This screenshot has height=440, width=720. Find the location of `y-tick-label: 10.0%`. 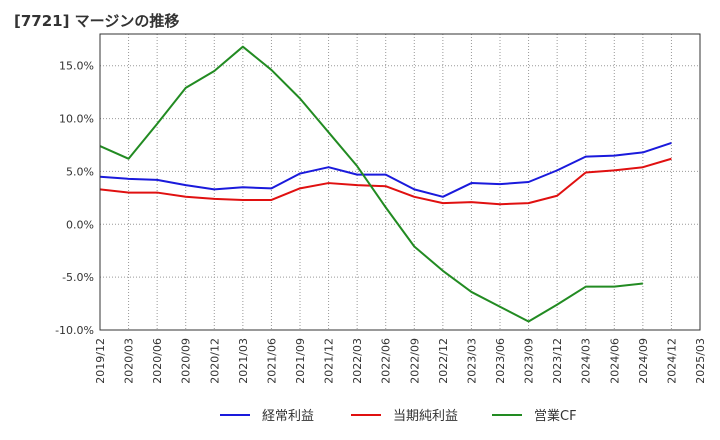

y-tick-label: 10.0% is located at coordinates (76, 119).